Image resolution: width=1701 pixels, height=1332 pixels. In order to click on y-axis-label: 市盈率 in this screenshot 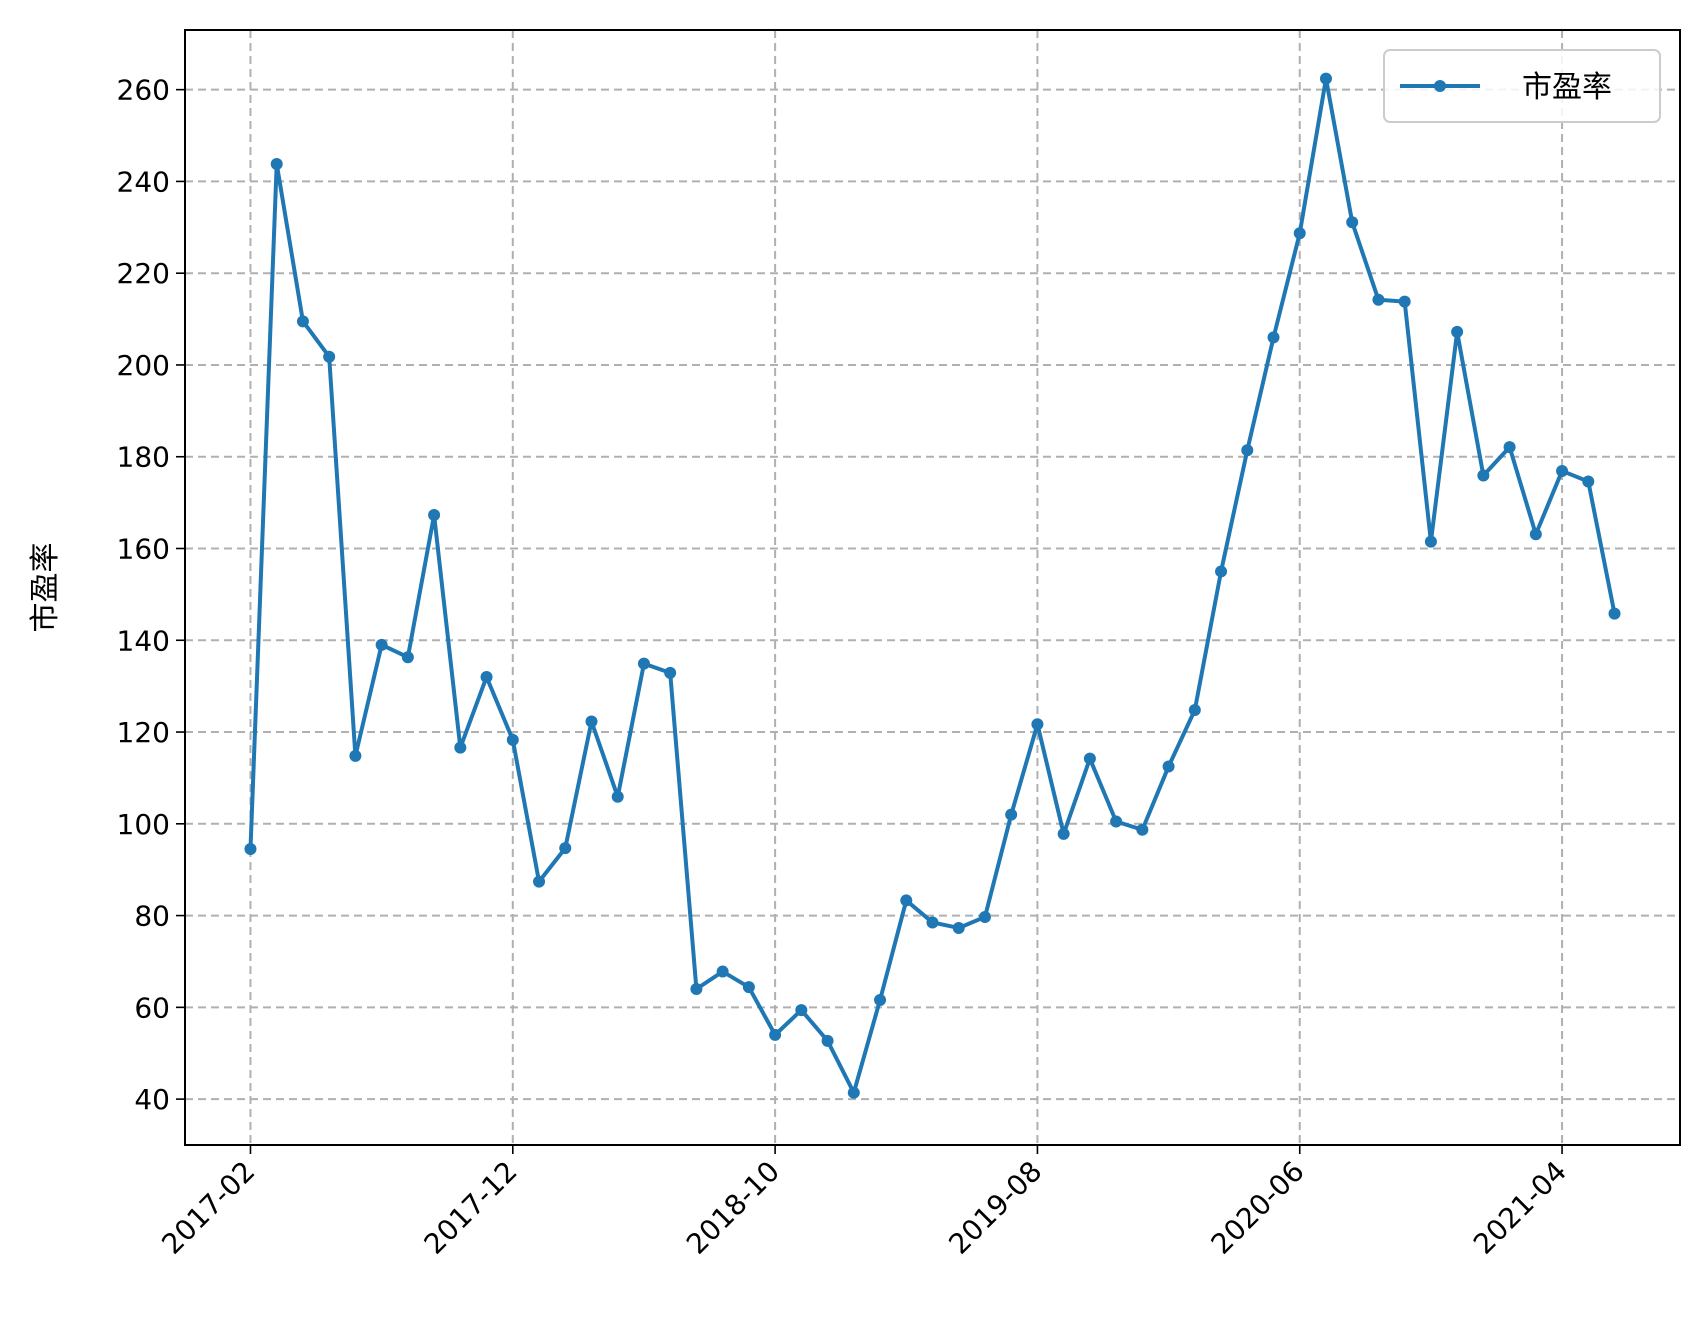, I will do `click(45, 588)`.